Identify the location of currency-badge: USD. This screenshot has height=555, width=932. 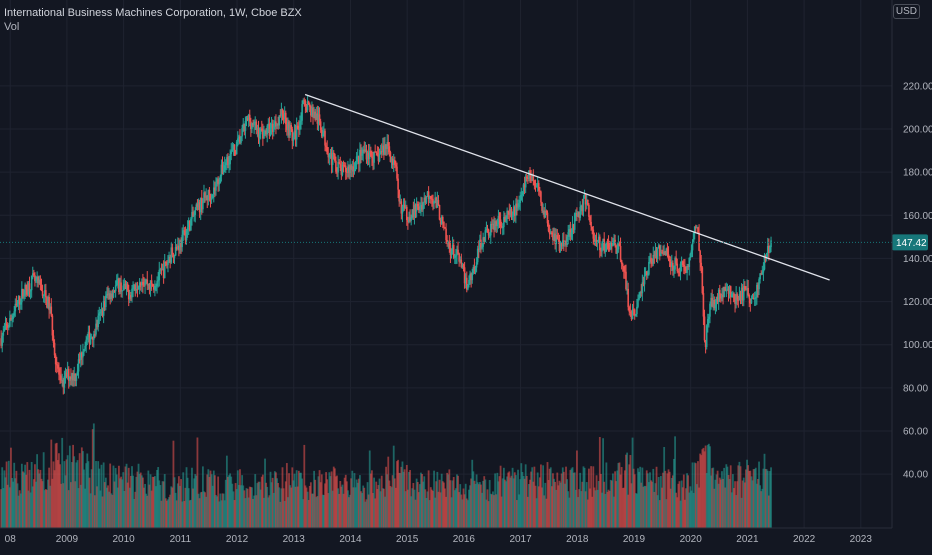
(906, 11).